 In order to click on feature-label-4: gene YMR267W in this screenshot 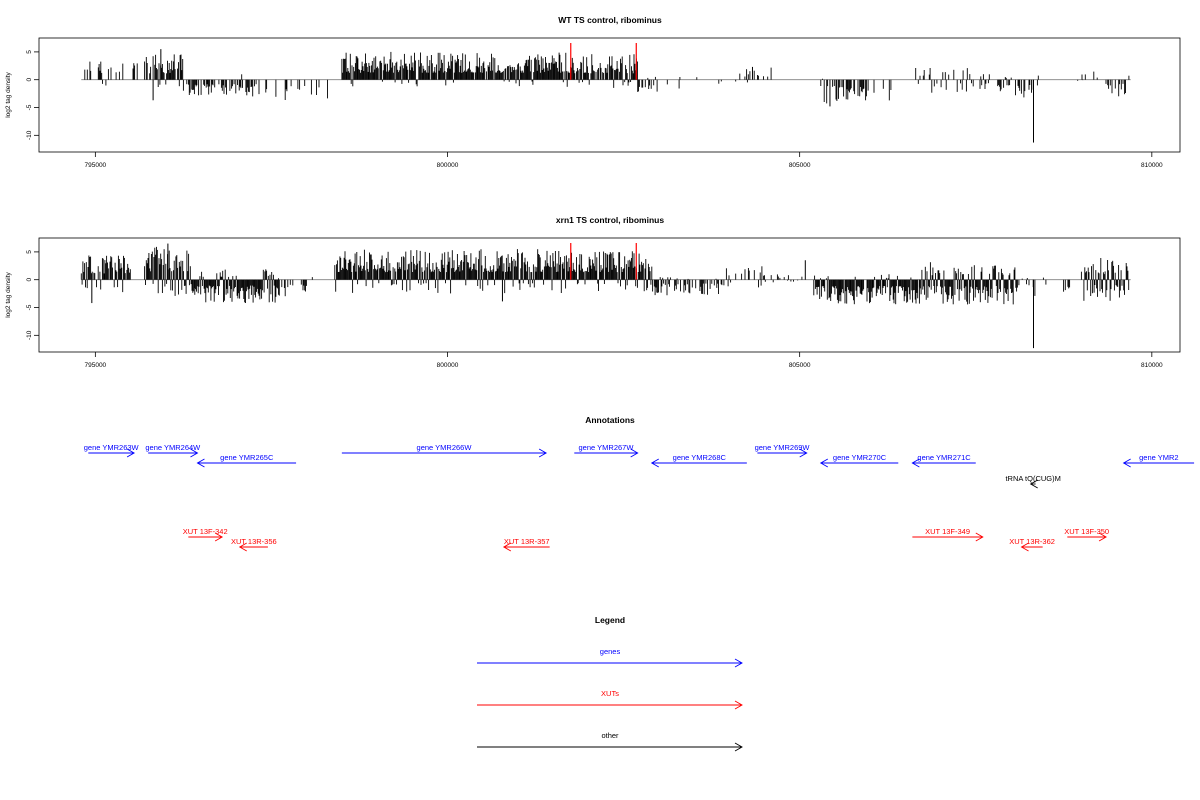, I will do `click(607, 447)`.